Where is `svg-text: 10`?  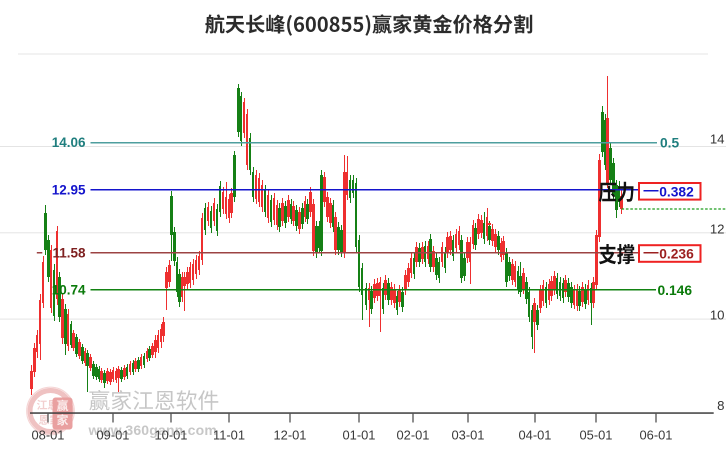
svg-text: 10 is located at coordinates (717, 315).